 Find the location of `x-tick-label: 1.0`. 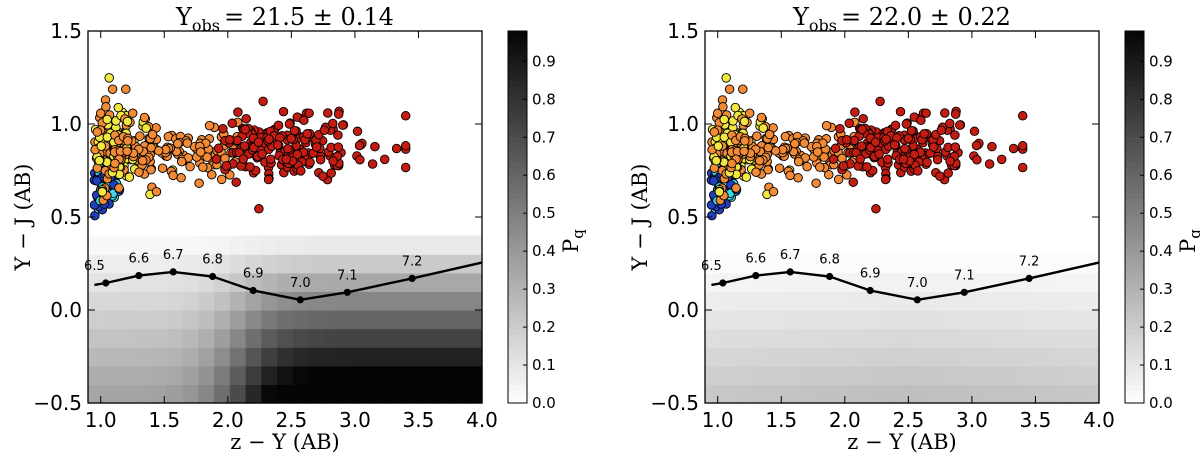

x-tick-label: 1.0 is located at coordinates (101, 420).